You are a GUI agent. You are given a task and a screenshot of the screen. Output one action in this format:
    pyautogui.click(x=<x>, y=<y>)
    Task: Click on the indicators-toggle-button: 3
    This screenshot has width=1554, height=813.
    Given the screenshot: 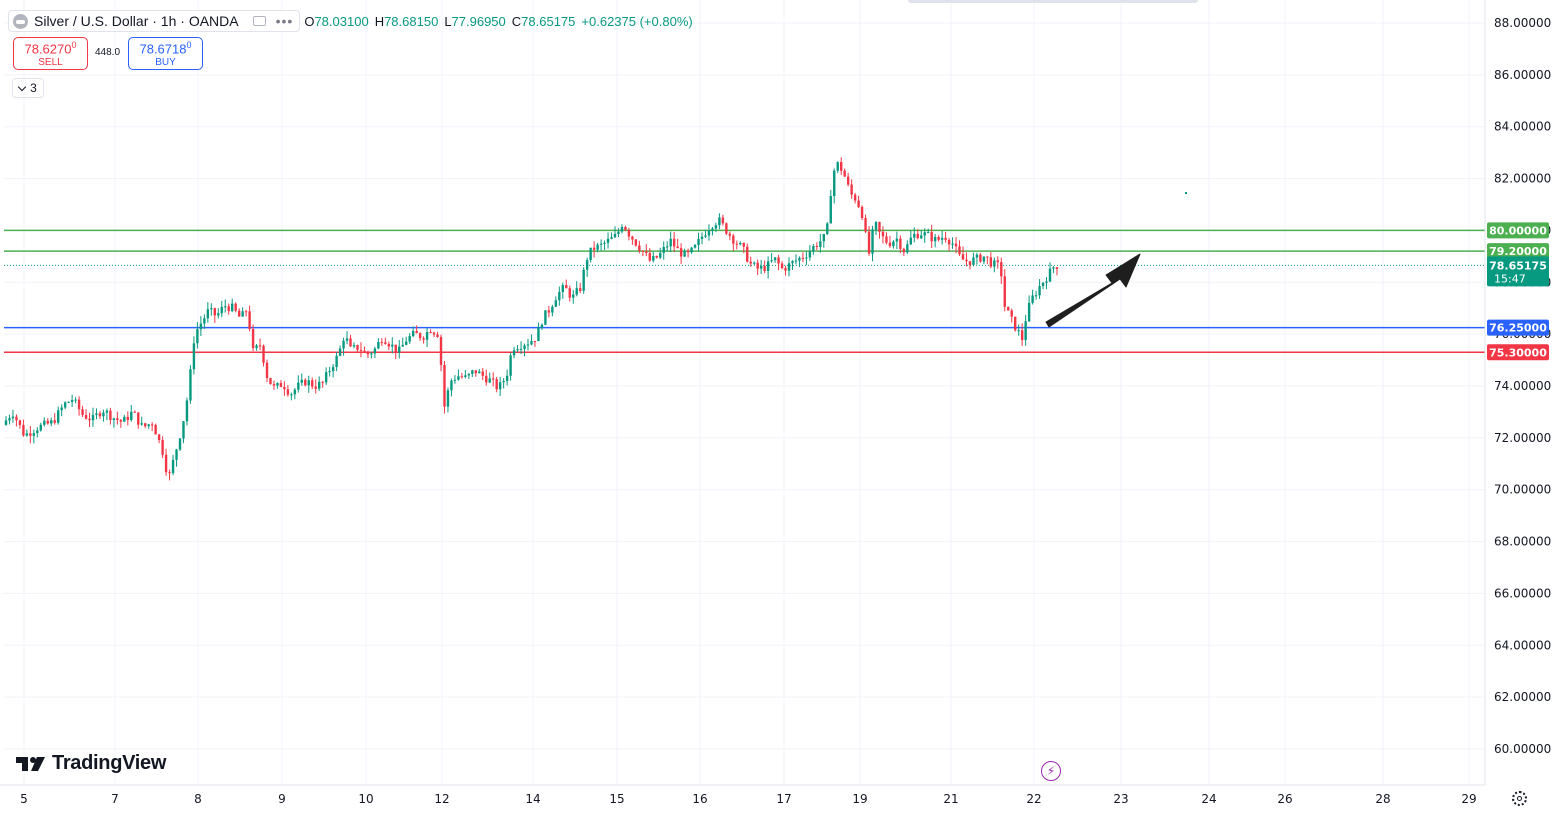 What is the action you would take?
    pyautogui.click(x=28, y=88)
    